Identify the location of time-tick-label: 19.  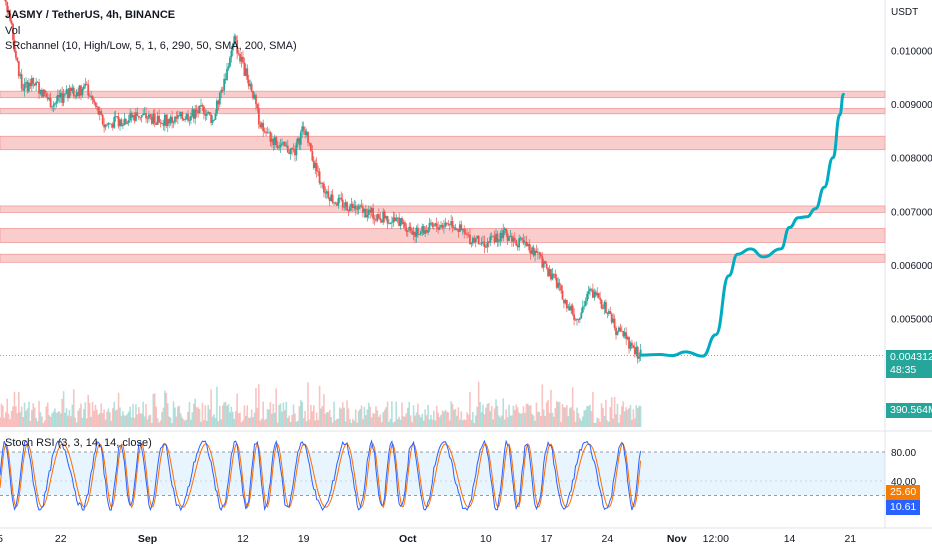
(304, 539).